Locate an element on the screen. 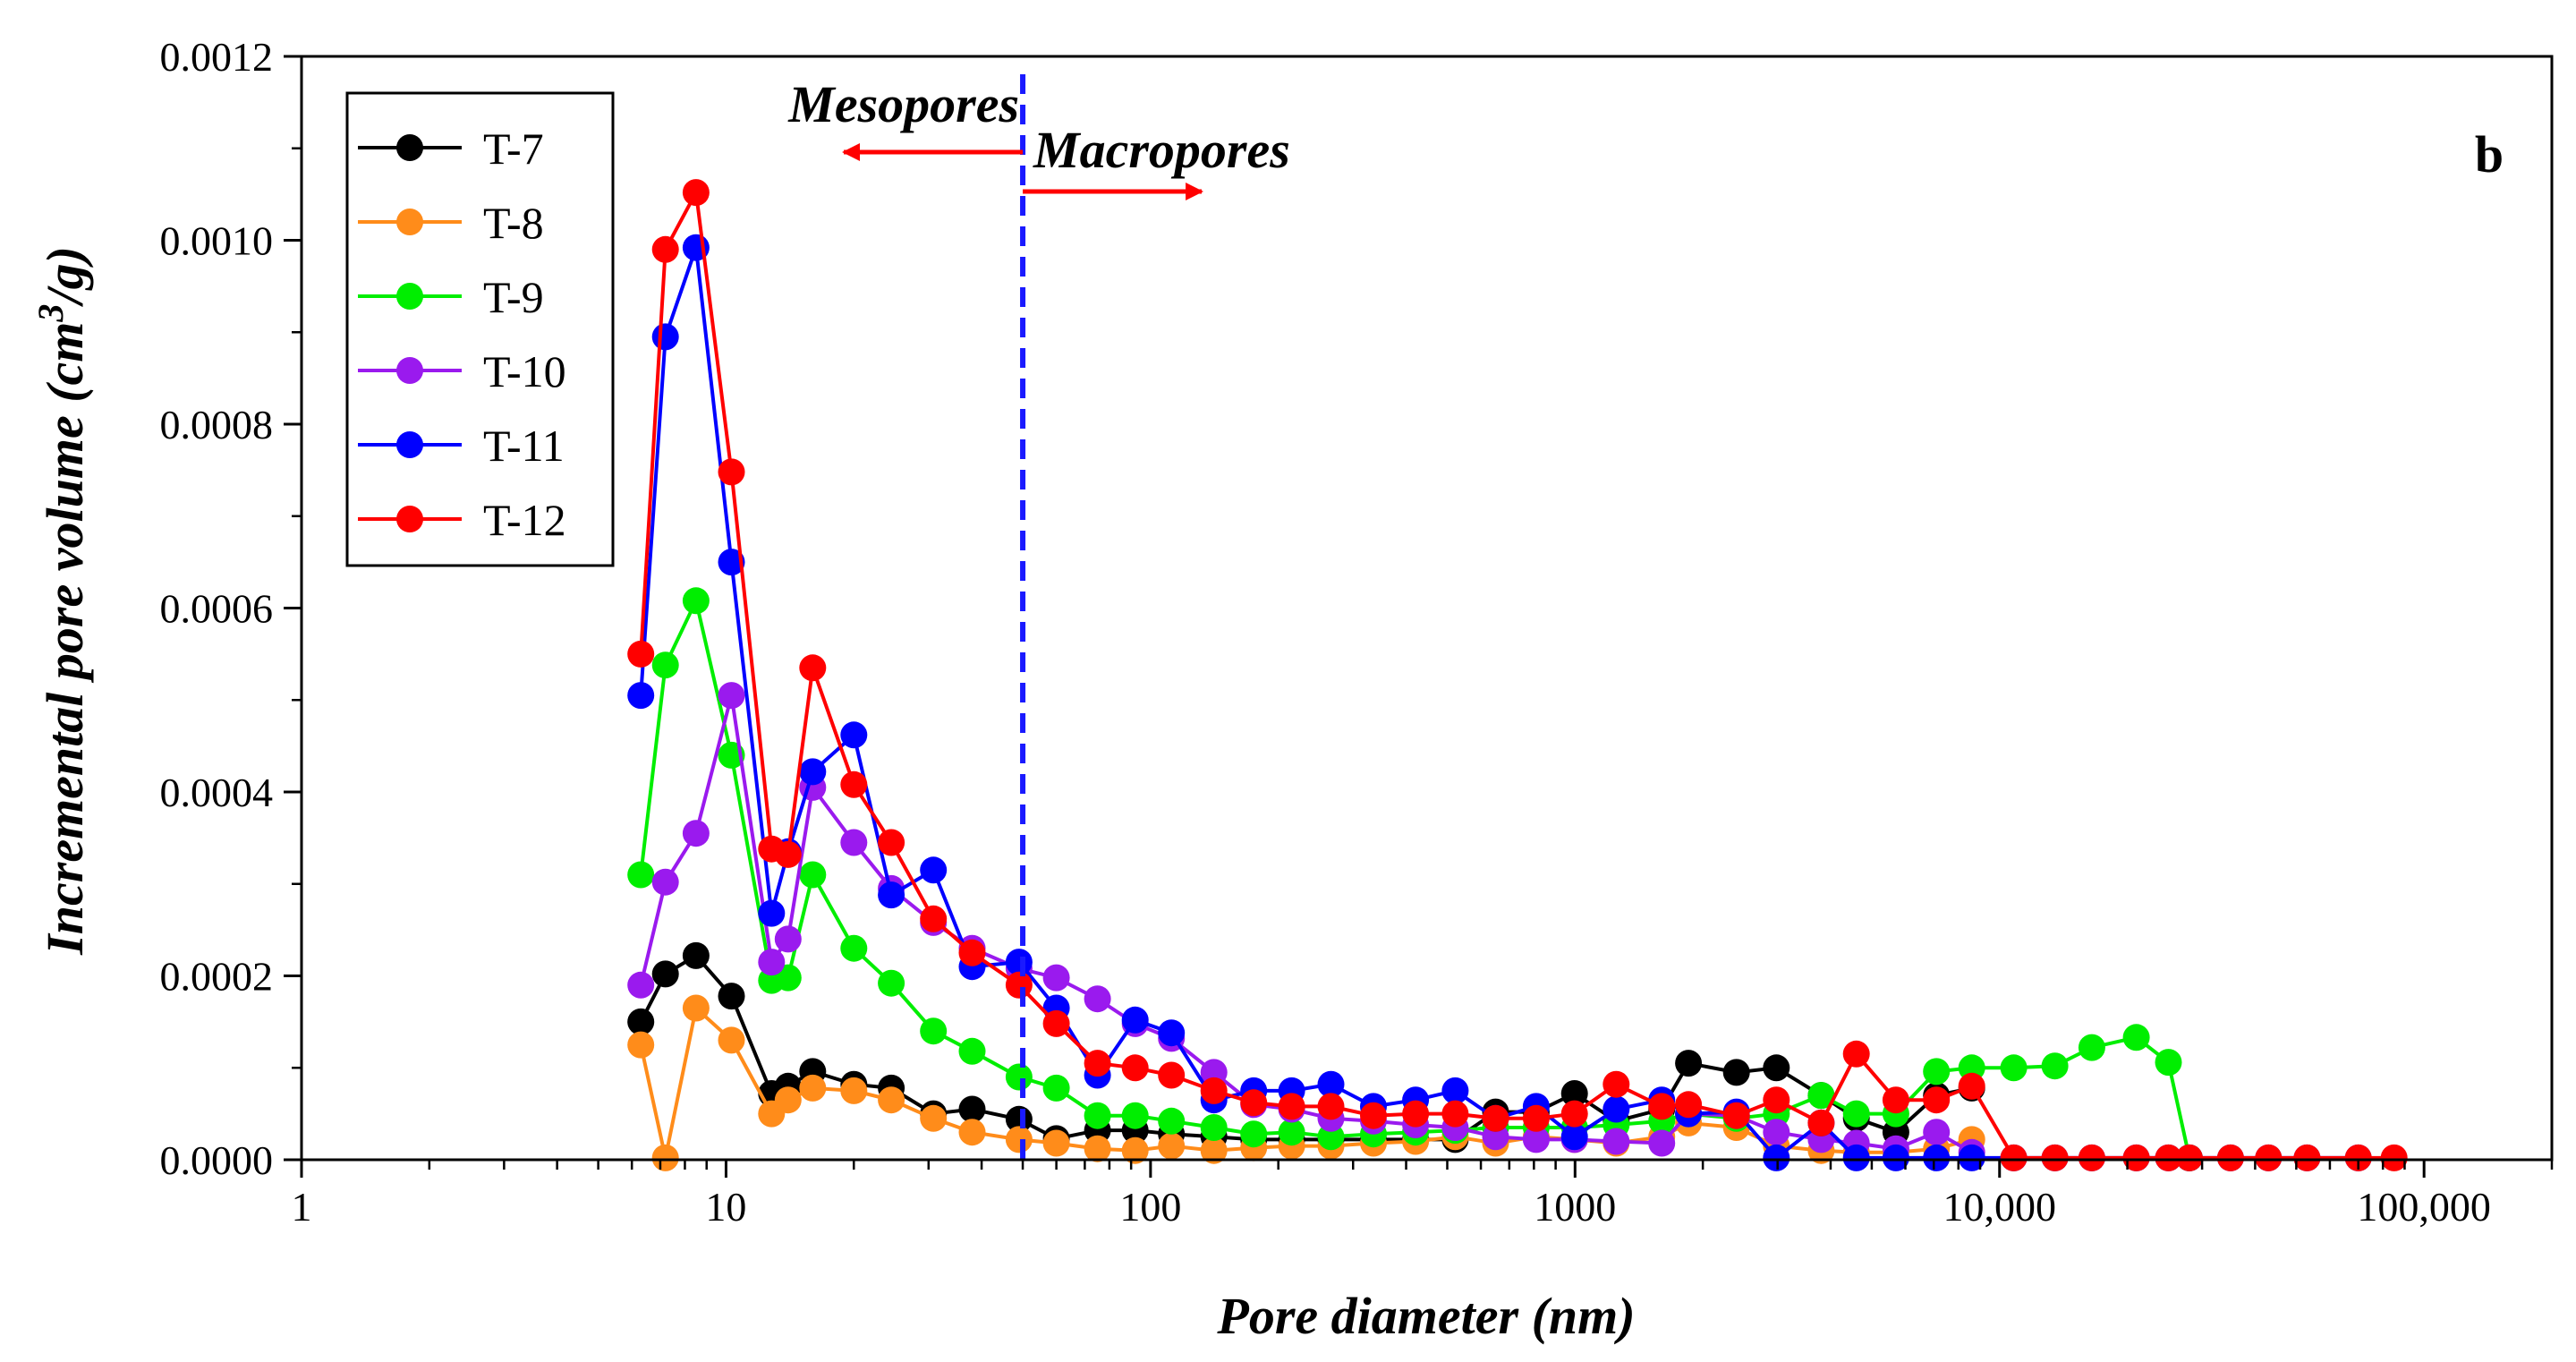  panel-label: b is located at coordinates (2489, 154).